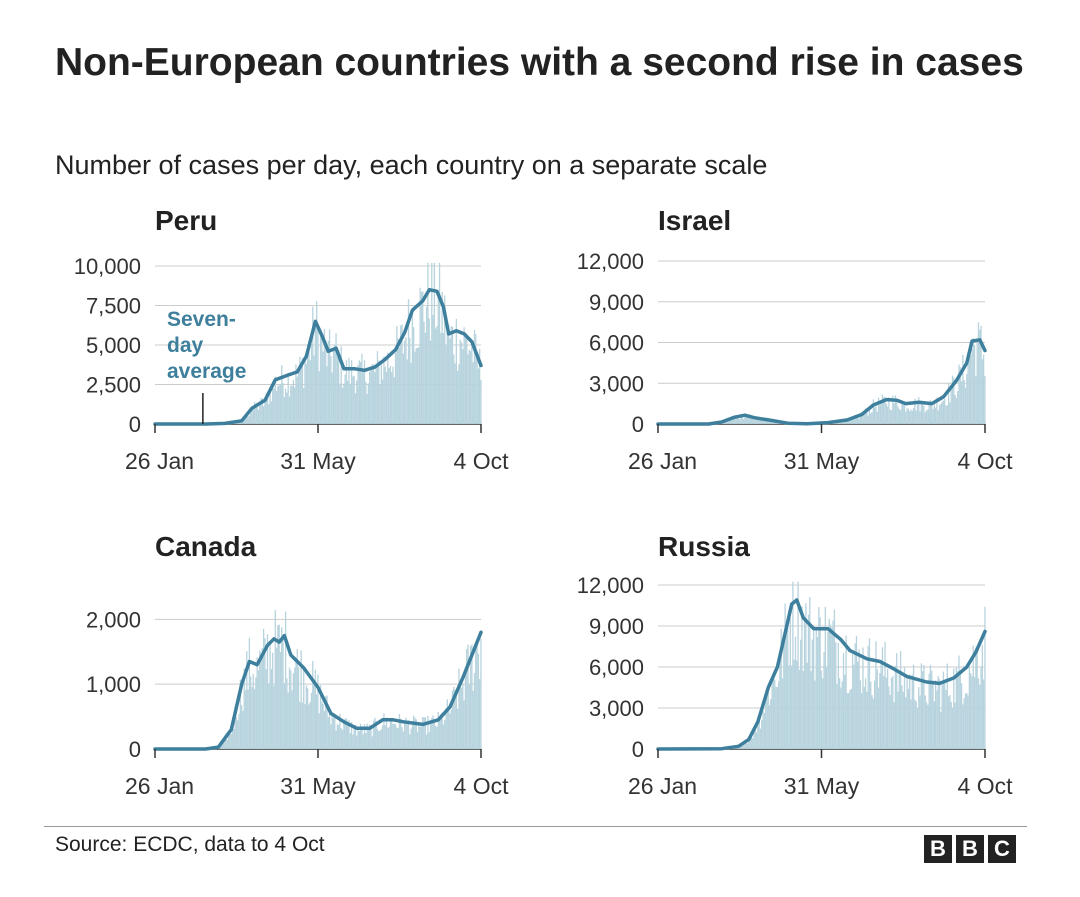 The image size is (1080, 897). What do you see at coordinates (318, 461) in the screenshot?
I see `x-tick-label: 31 May` at bounding box center [318, 461].